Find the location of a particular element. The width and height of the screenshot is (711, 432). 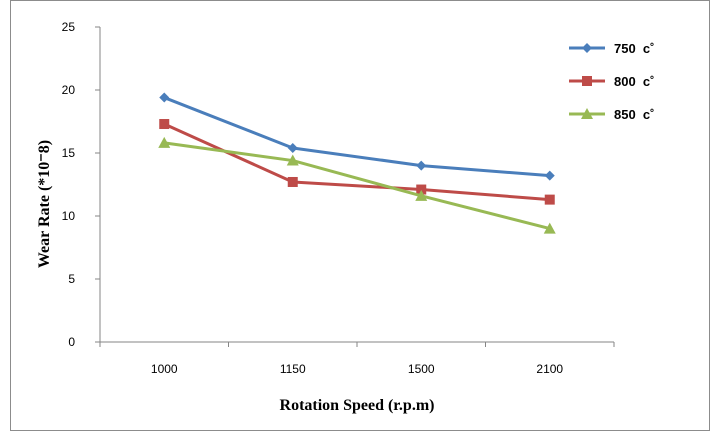

x-tick-label: 2100 is located at coordinates (549, 369).